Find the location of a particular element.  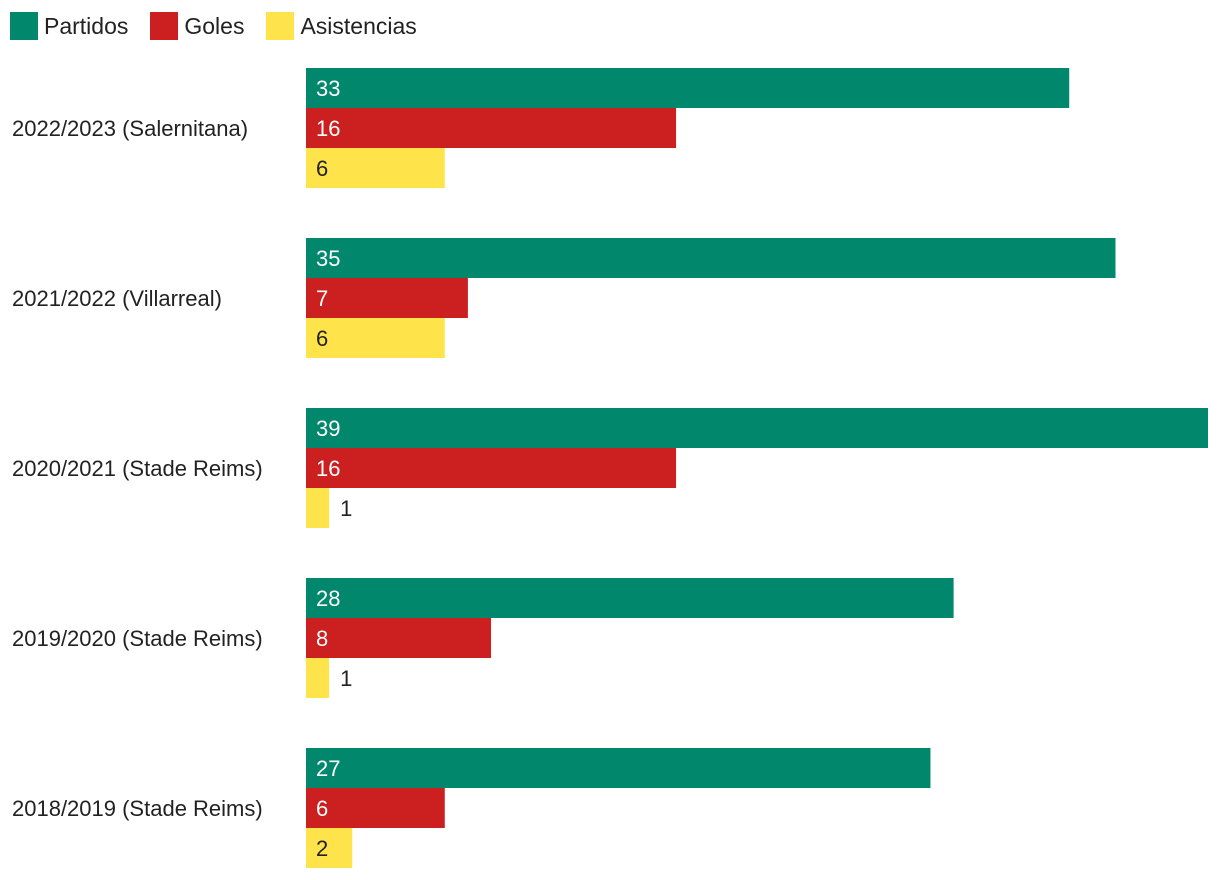

data-label-partidos: 28 is located at coordinates (328, 598).